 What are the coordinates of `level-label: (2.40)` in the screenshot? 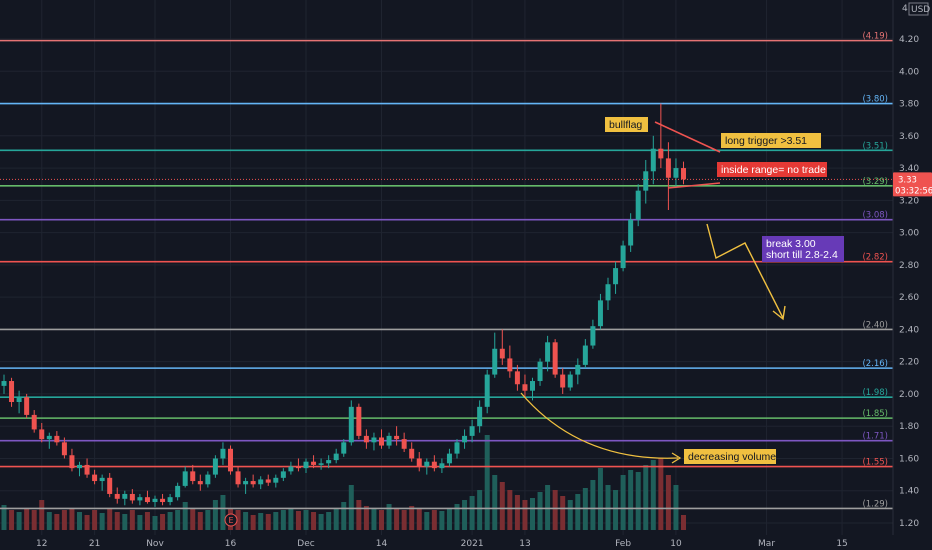 It's located at (875, 325).